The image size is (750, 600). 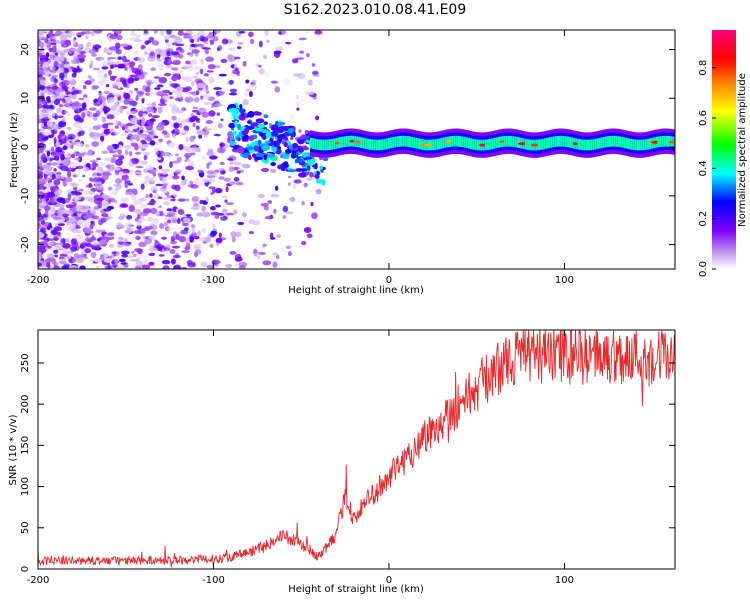 I want to click on y-tick-label: 20, so click(x=25, y=49).